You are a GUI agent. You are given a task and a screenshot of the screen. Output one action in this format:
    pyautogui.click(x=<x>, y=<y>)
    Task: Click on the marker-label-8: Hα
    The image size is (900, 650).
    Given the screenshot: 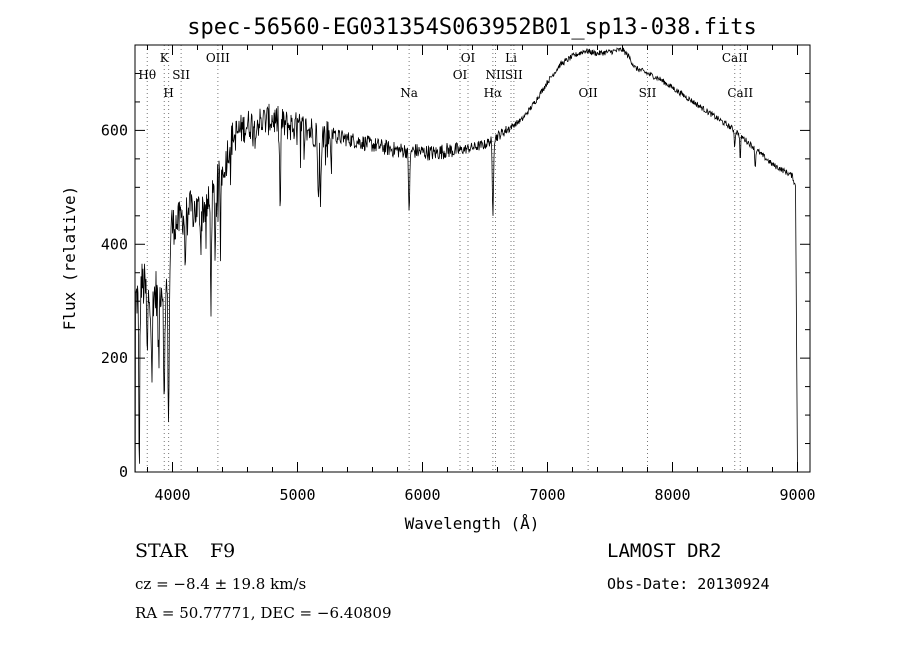 What is the action you would take?
    pyautogui.click(x=493, y=93)
    